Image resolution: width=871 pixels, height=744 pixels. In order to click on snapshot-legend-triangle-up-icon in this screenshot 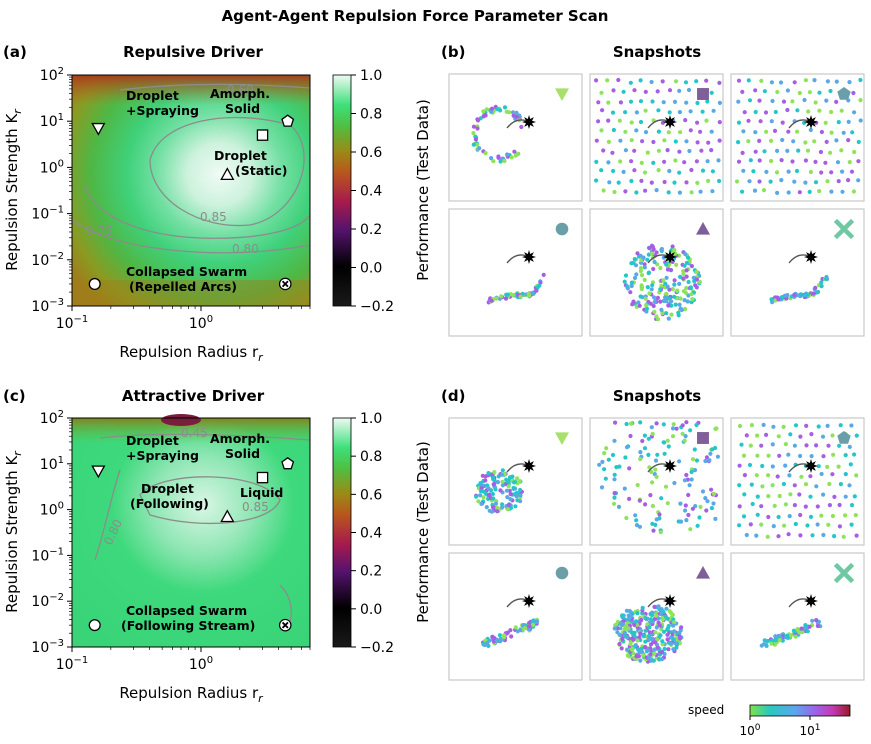, I will do `click(703, 572)`.